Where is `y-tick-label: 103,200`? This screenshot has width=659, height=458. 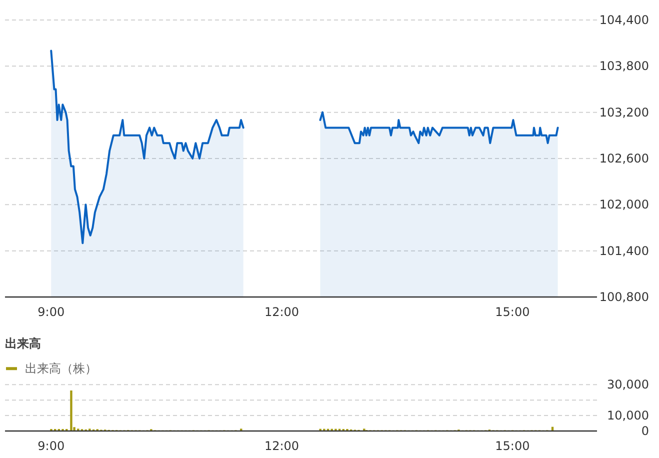
y-tick-label: 103,200 is located at coordinates (624, 112).